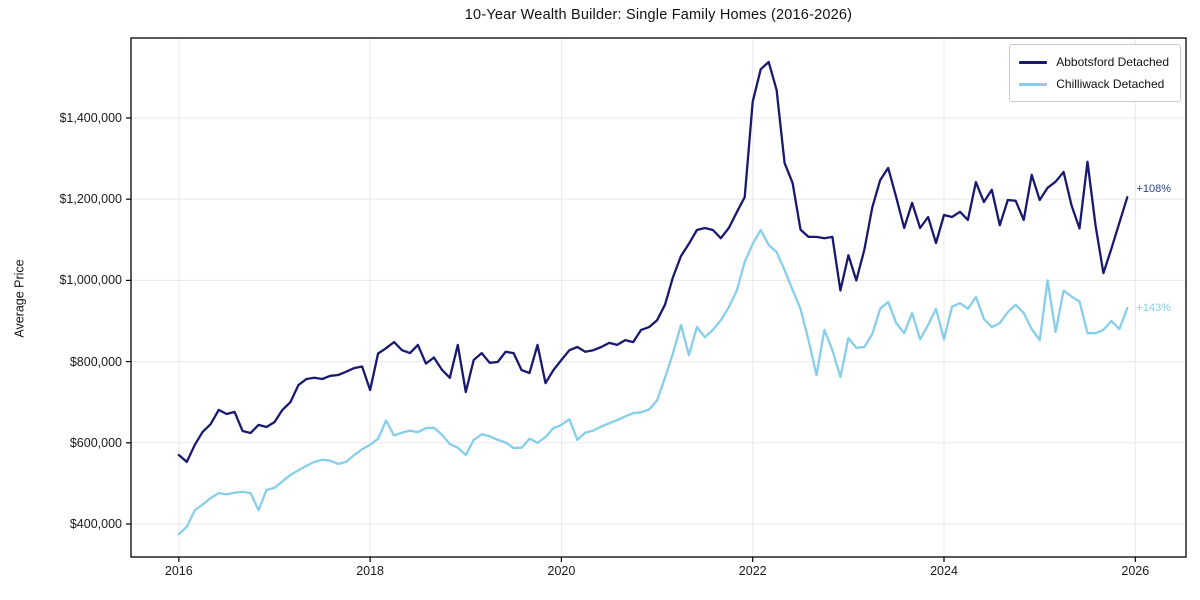  What do you see at coordinates (95, 361) in the screenshot?
I see `y-tick-label: $800,000` at bounding box center [95, 361].